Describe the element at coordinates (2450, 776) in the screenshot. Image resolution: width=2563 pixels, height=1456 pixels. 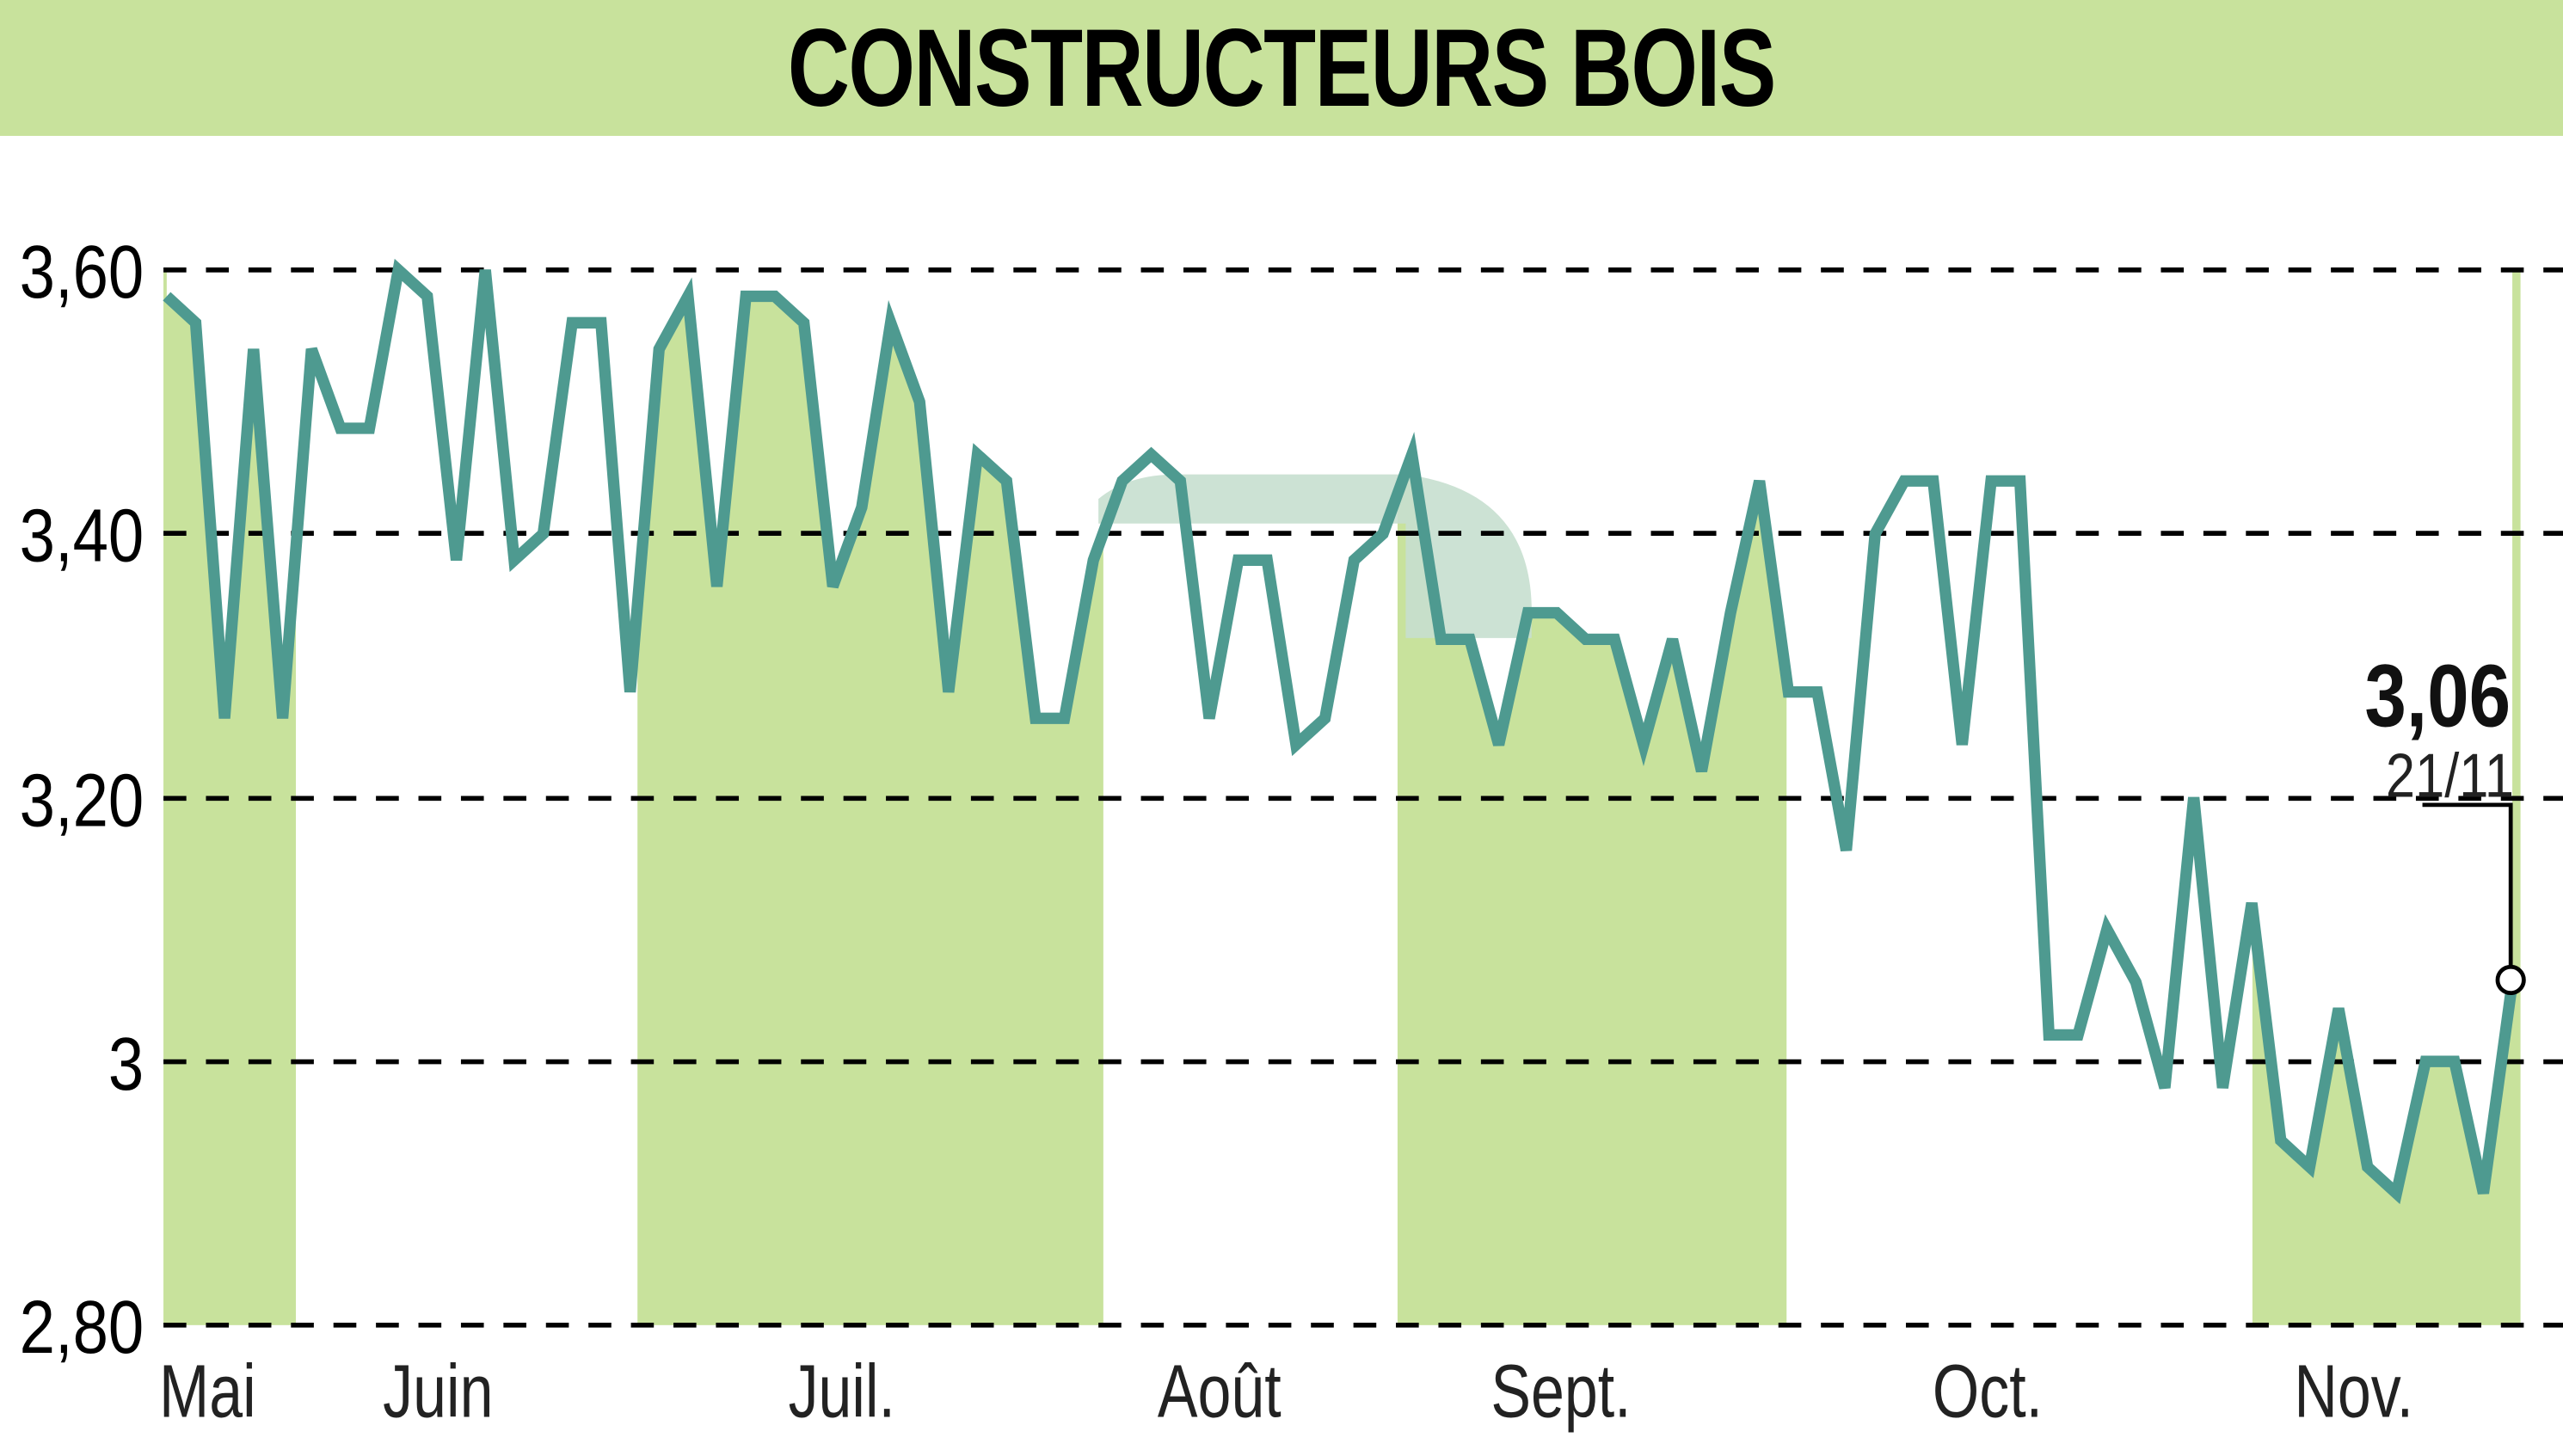
I see `last-date-label: 21/11` at that location.